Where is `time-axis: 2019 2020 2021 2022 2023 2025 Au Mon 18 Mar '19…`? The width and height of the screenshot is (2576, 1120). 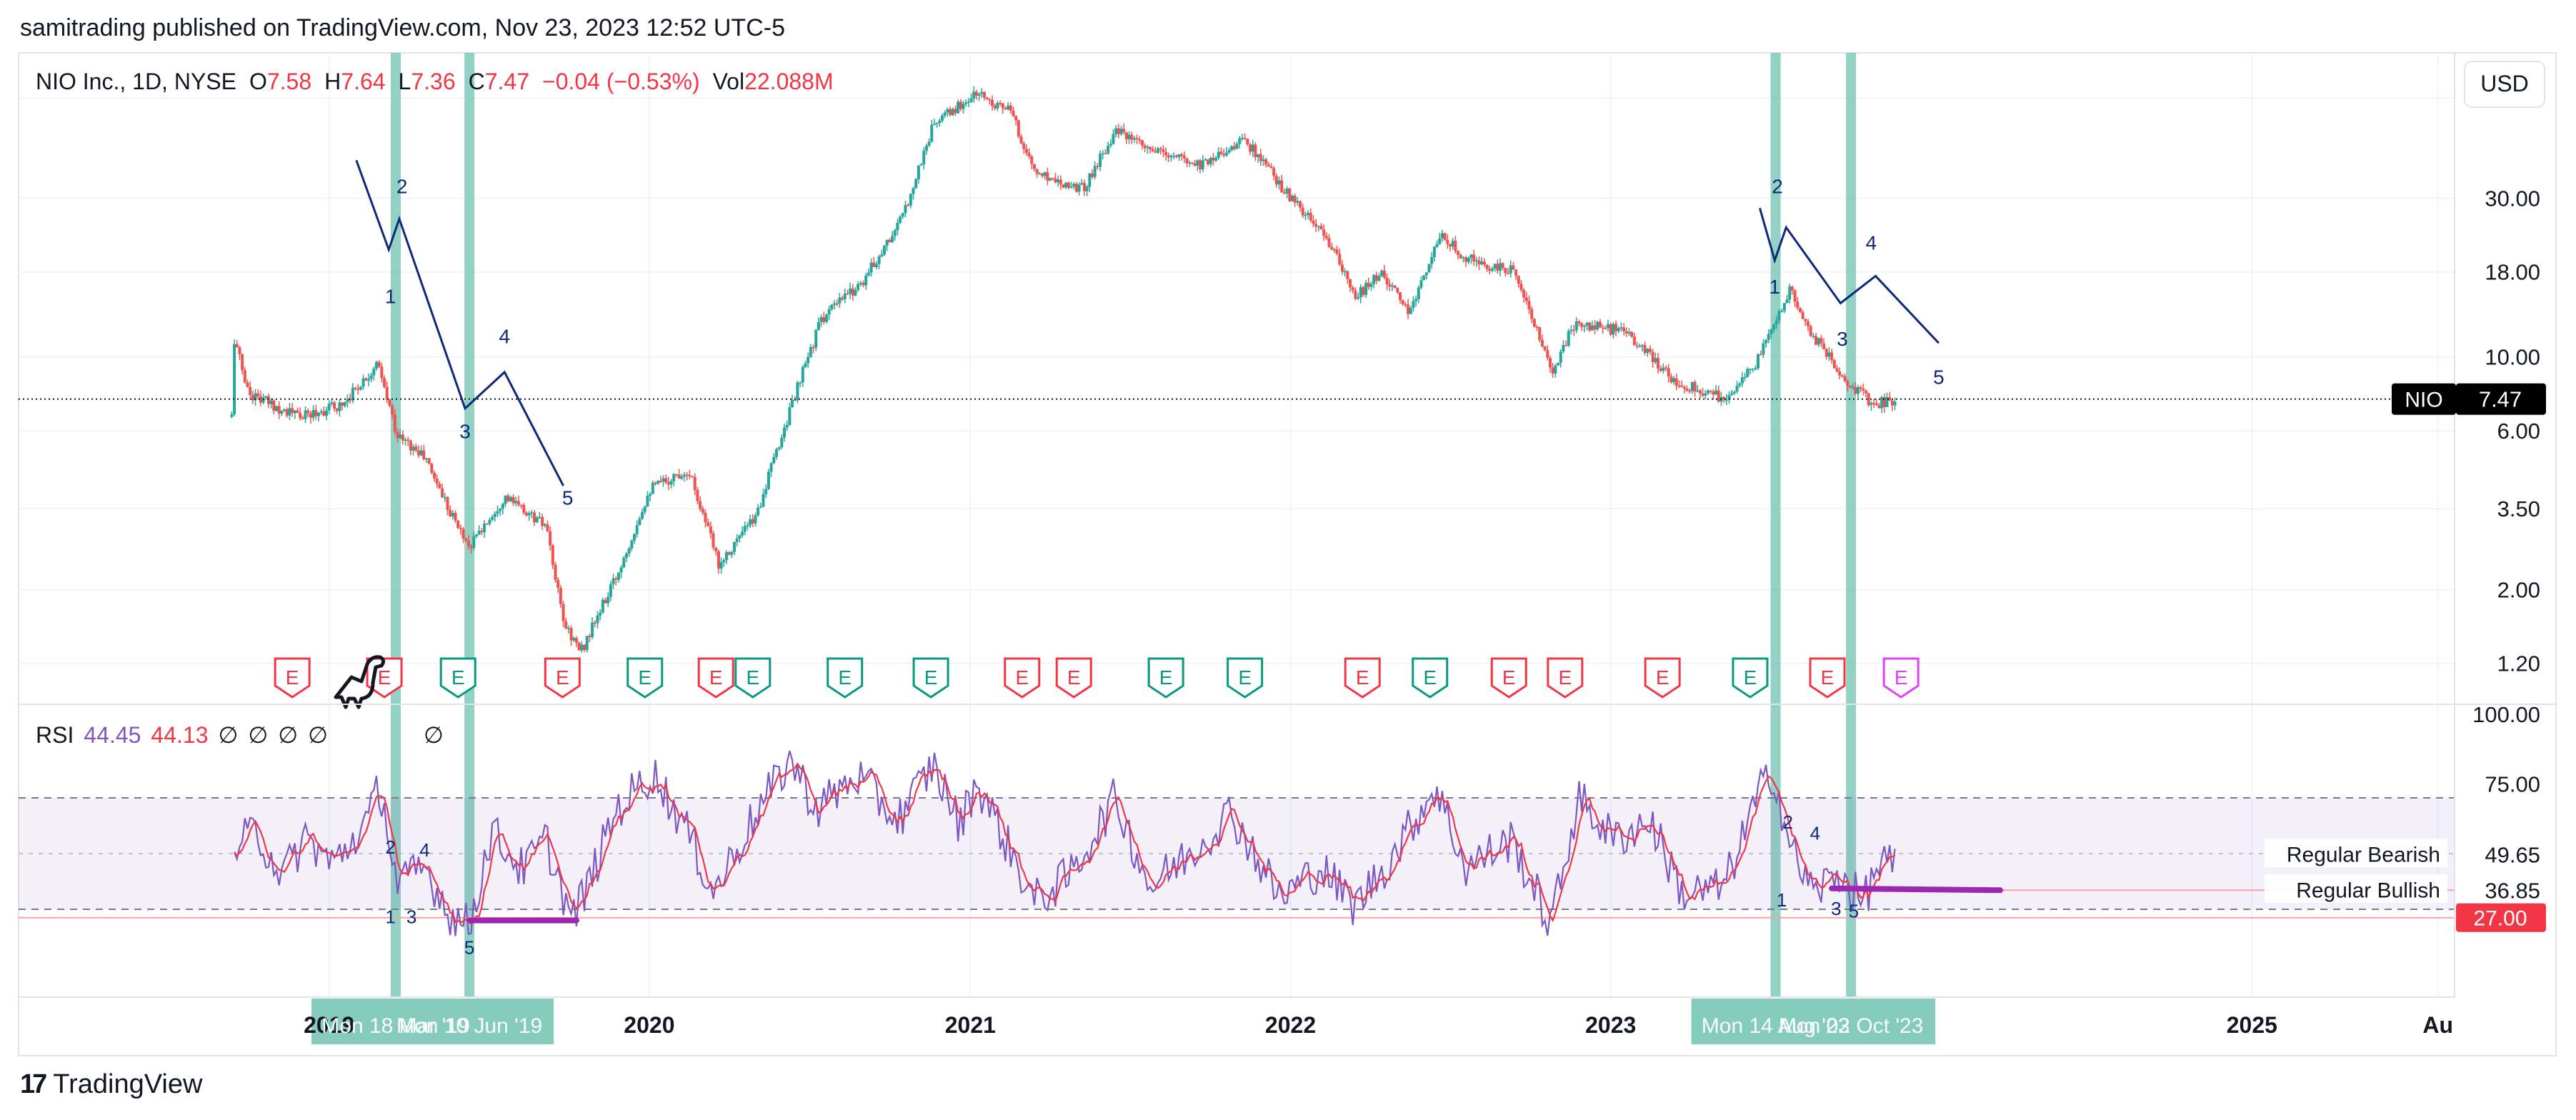
time-axis: 2019 2020 2021 2022 2023 2025 Au Mon 18 Mar '19… is located at coordinates (1378, 1021).